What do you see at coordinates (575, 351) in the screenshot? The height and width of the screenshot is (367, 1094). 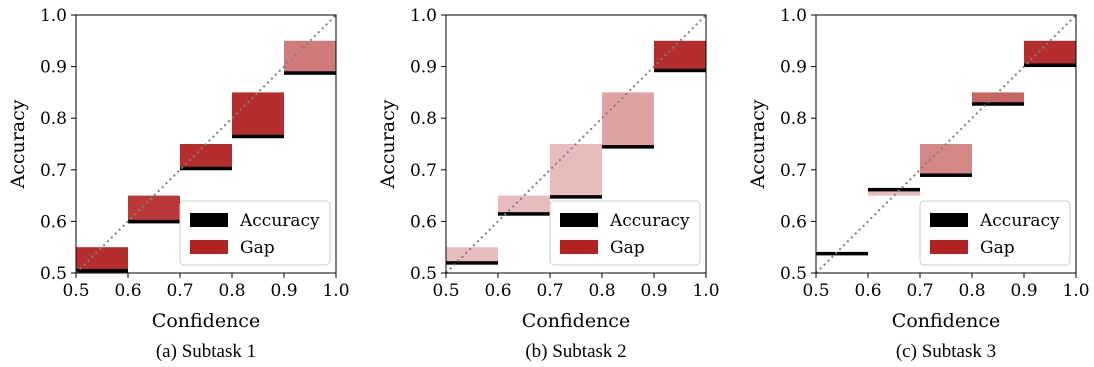 I see `subfigure-caption: (b) Subtask 2` at bounding box center [575, 351].